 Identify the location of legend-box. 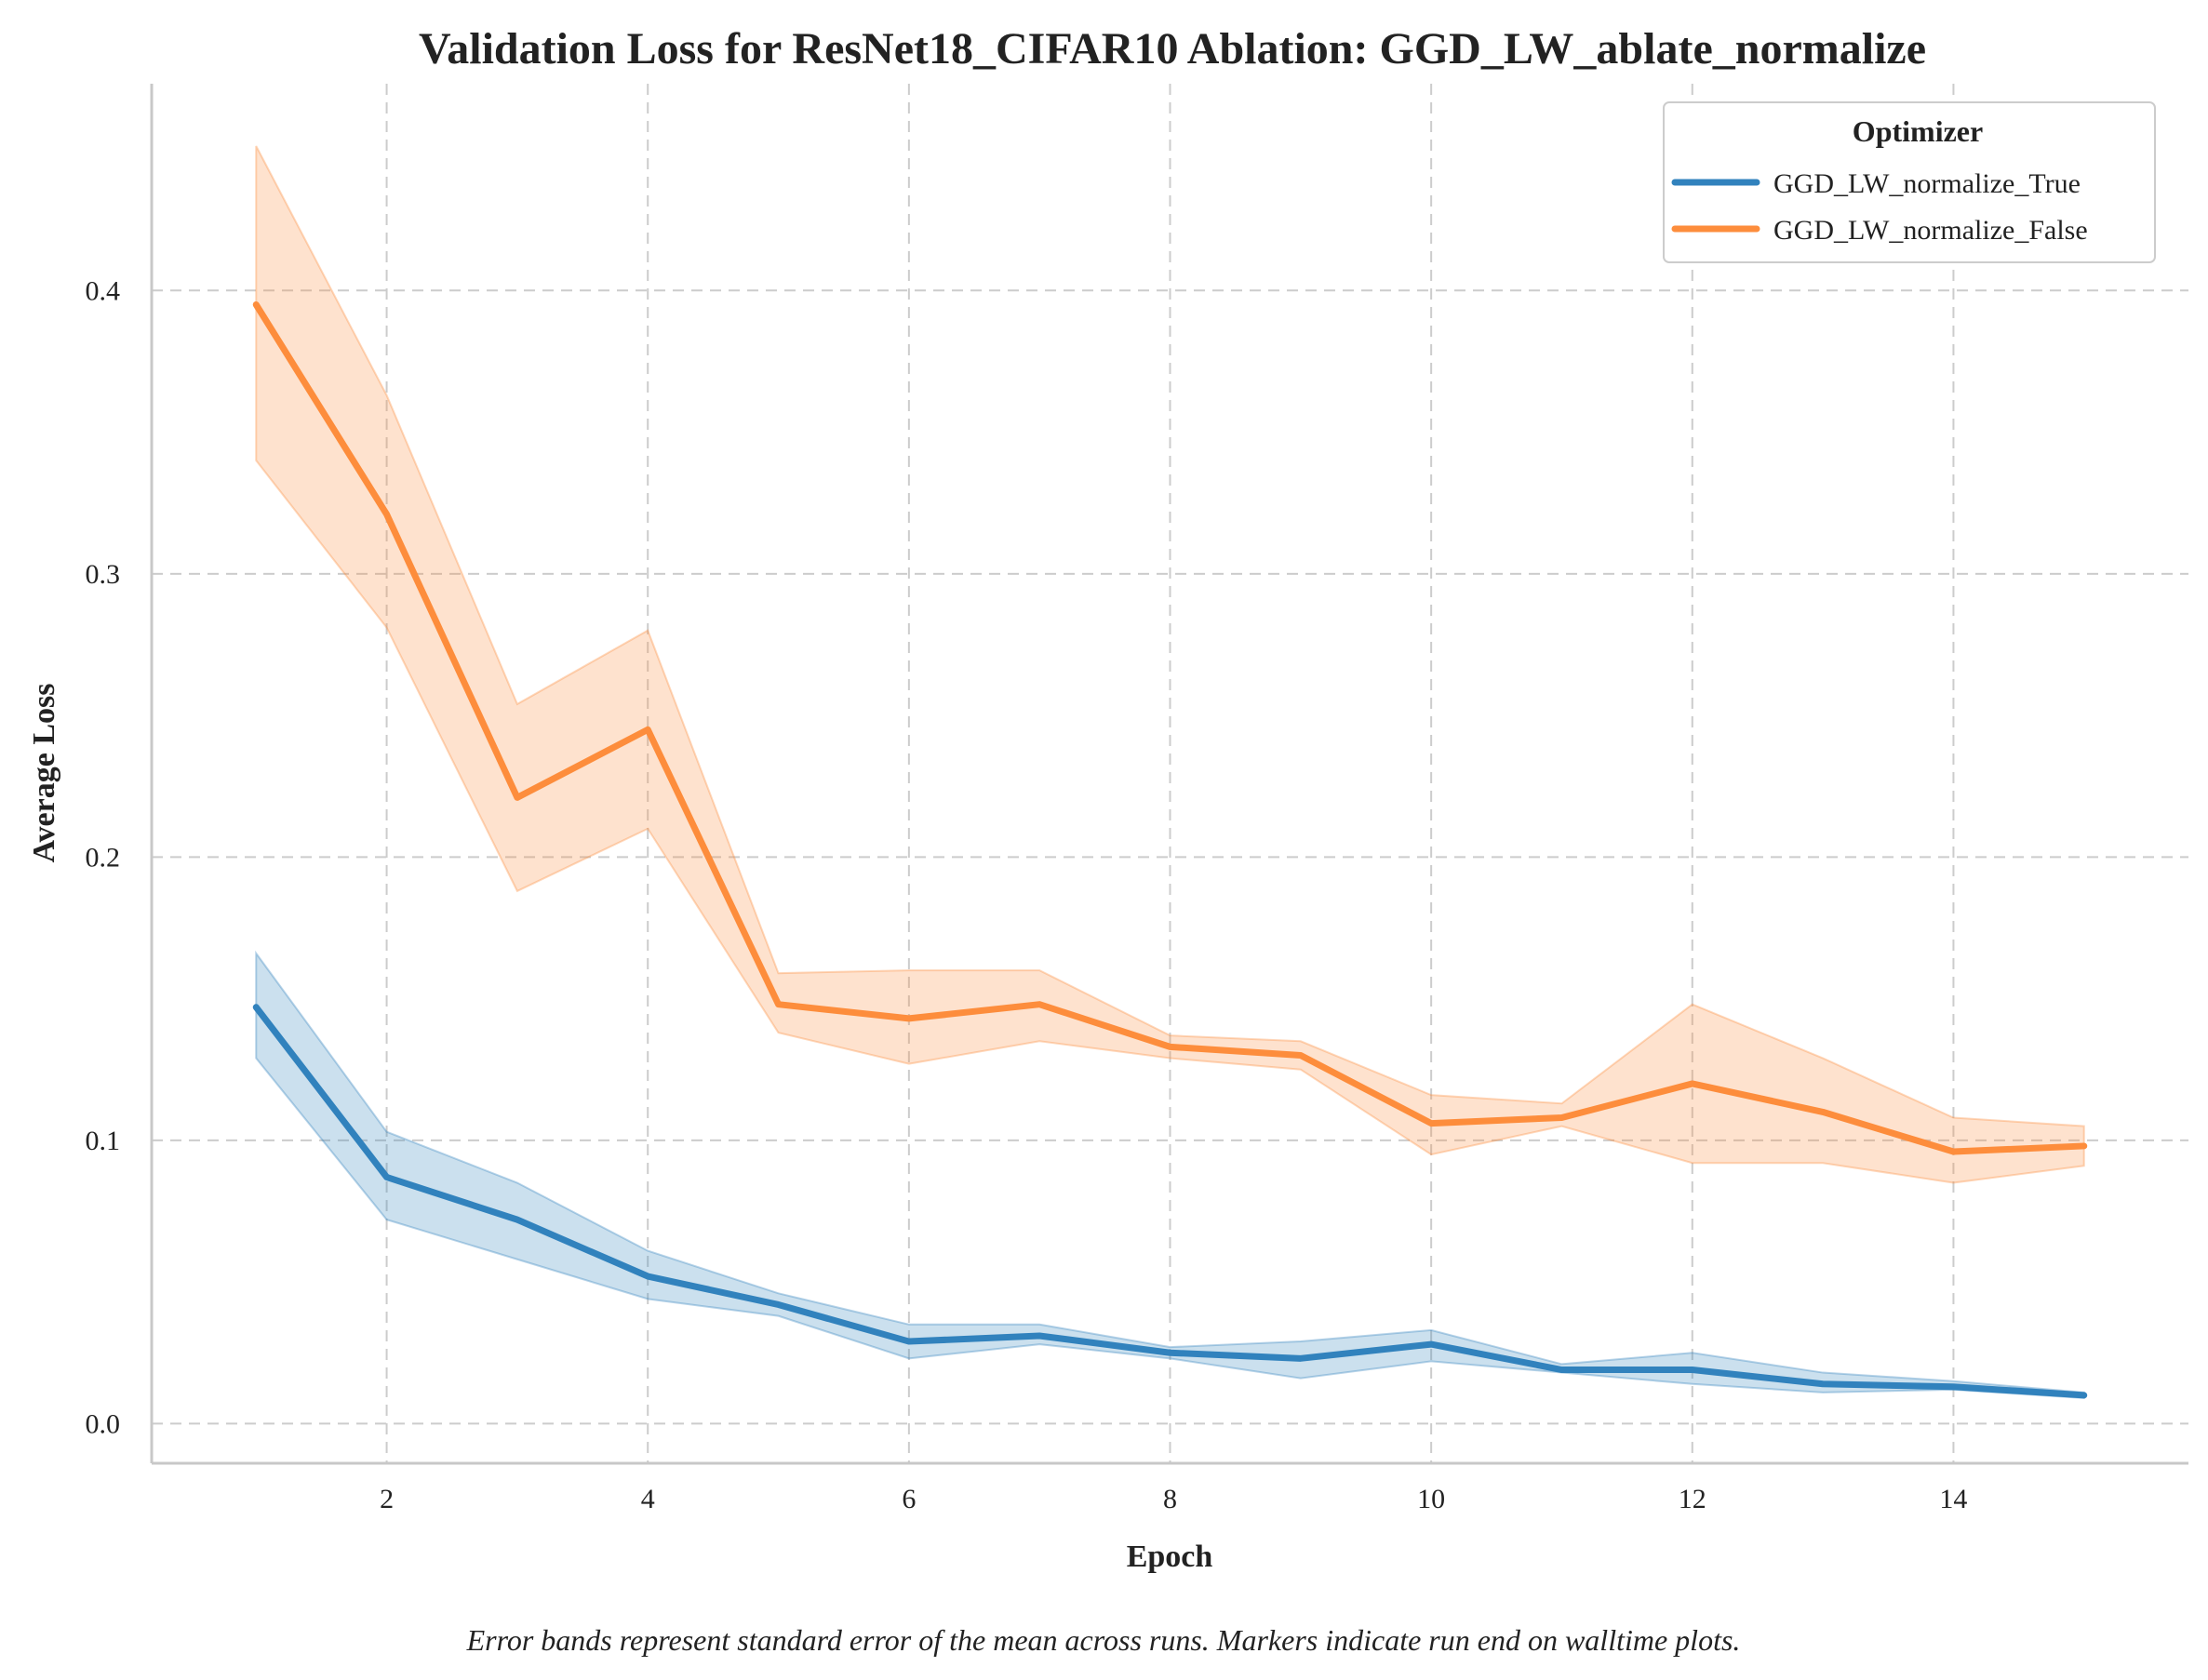
(1909, 182).